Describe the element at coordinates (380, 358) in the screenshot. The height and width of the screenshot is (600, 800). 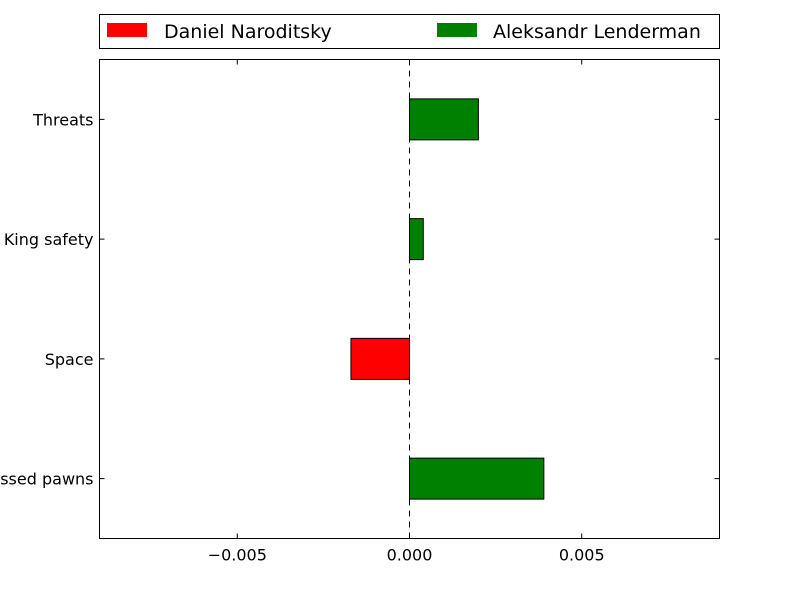
I see `bar-space` at that location.